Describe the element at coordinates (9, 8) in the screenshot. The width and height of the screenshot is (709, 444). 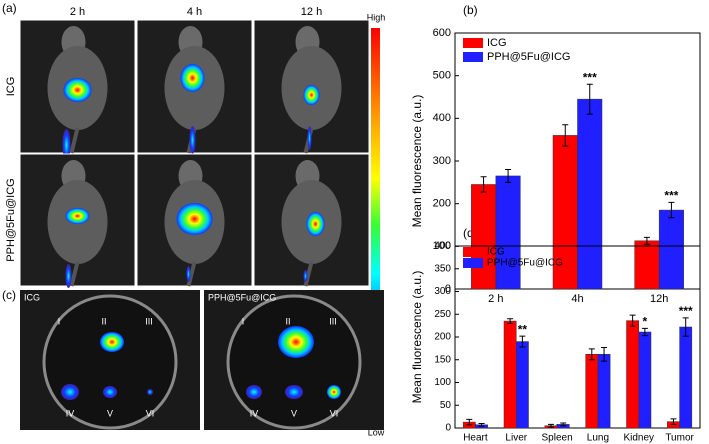
I see `panel-label: (a)` at that location.